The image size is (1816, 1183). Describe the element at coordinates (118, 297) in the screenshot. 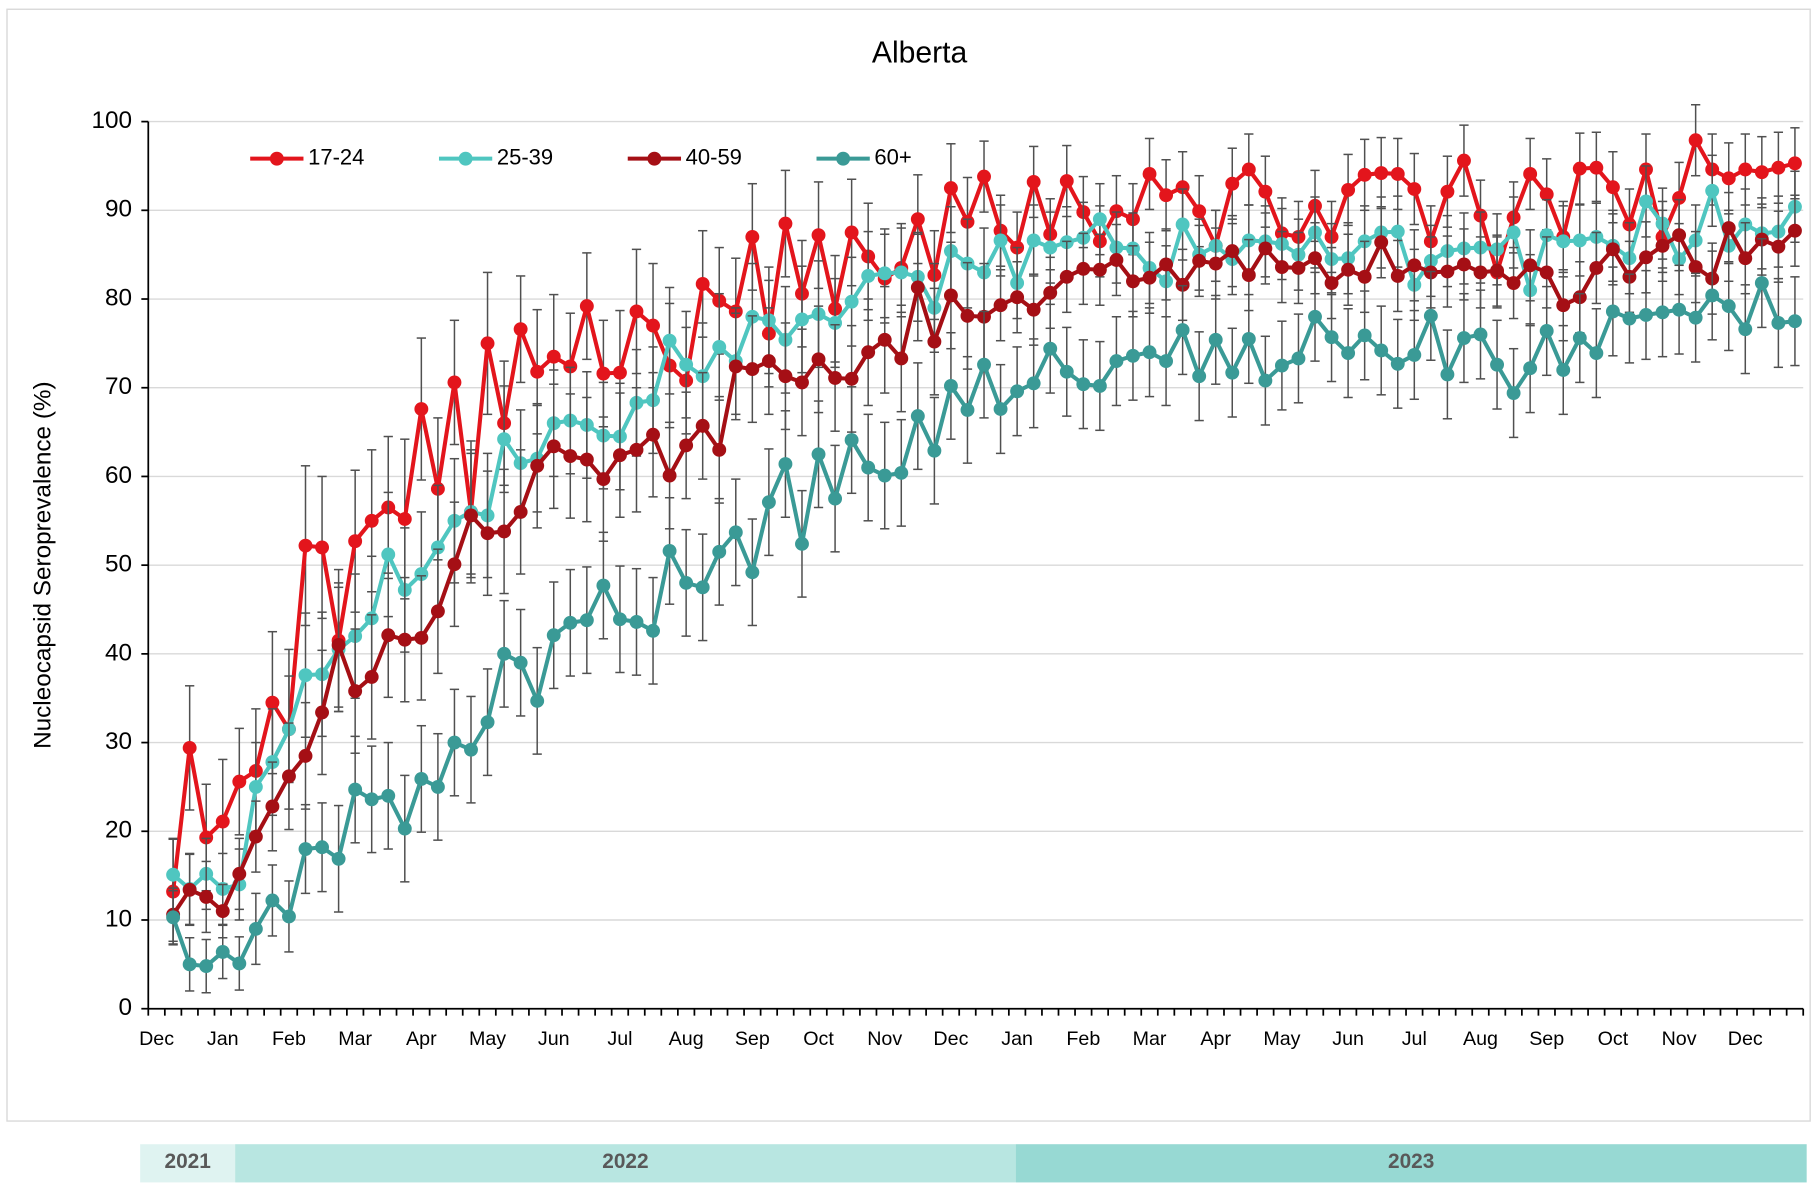

I see `y-tick-label: 80` at that location.